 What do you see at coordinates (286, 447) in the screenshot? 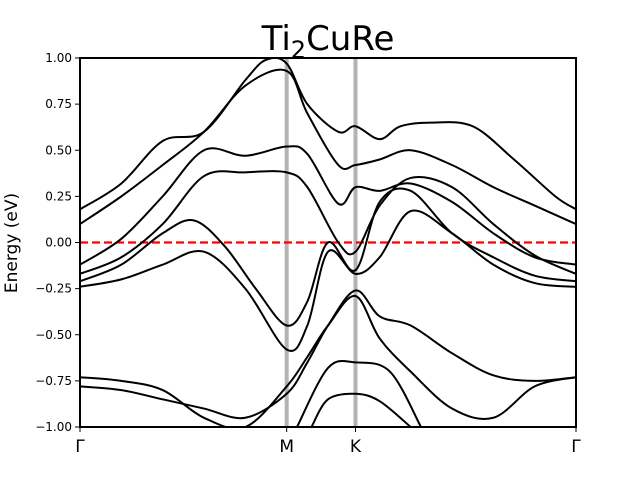
I see `x-tick-label: M` at bounding box center [286, 447].